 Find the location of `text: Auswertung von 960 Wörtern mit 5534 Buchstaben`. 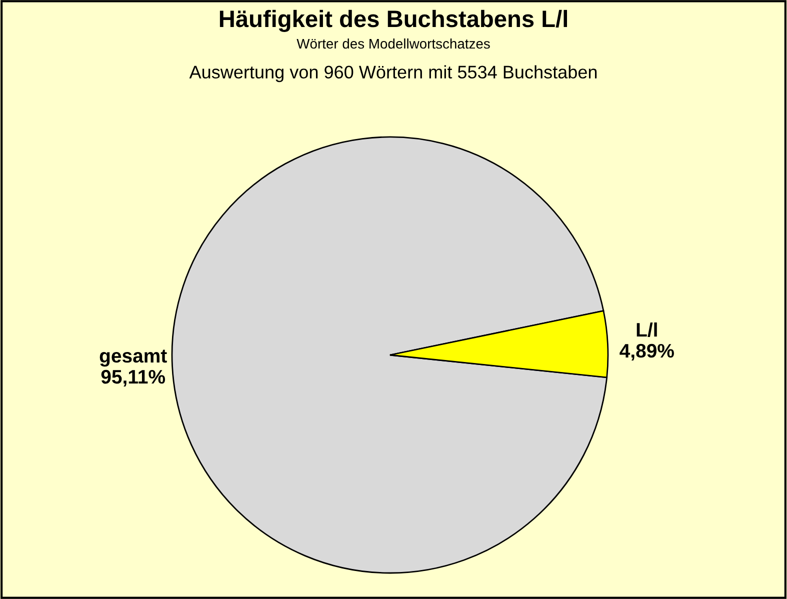

text: Auswertung von 960 Wörtern mit 5534 Buchstaben is located at coordinates (393, 73).